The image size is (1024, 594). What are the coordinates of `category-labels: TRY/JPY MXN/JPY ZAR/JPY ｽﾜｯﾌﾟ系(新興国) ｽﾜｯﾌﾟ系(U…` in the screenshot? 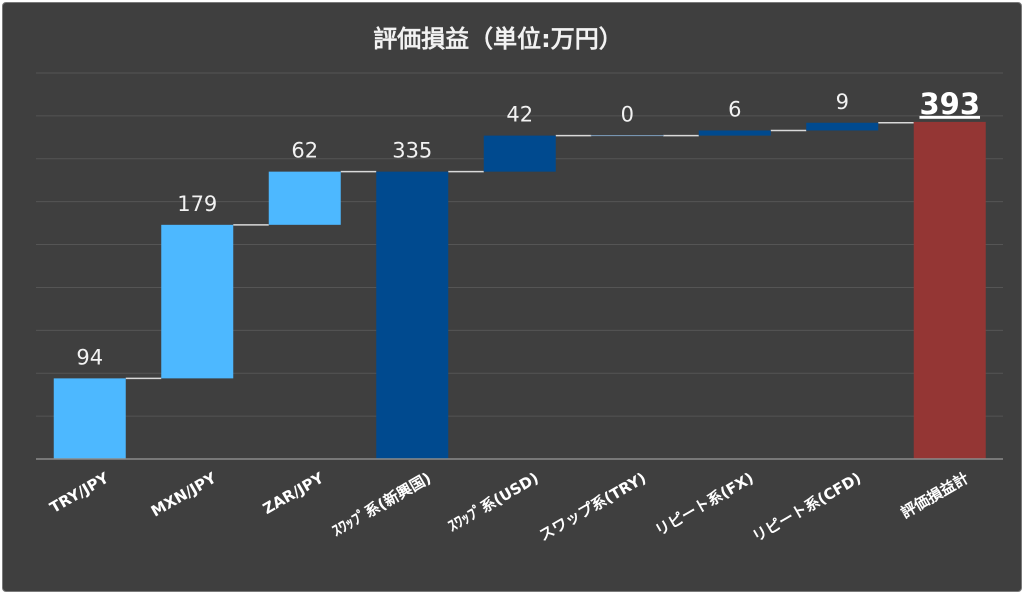 It's located at (509, 506).